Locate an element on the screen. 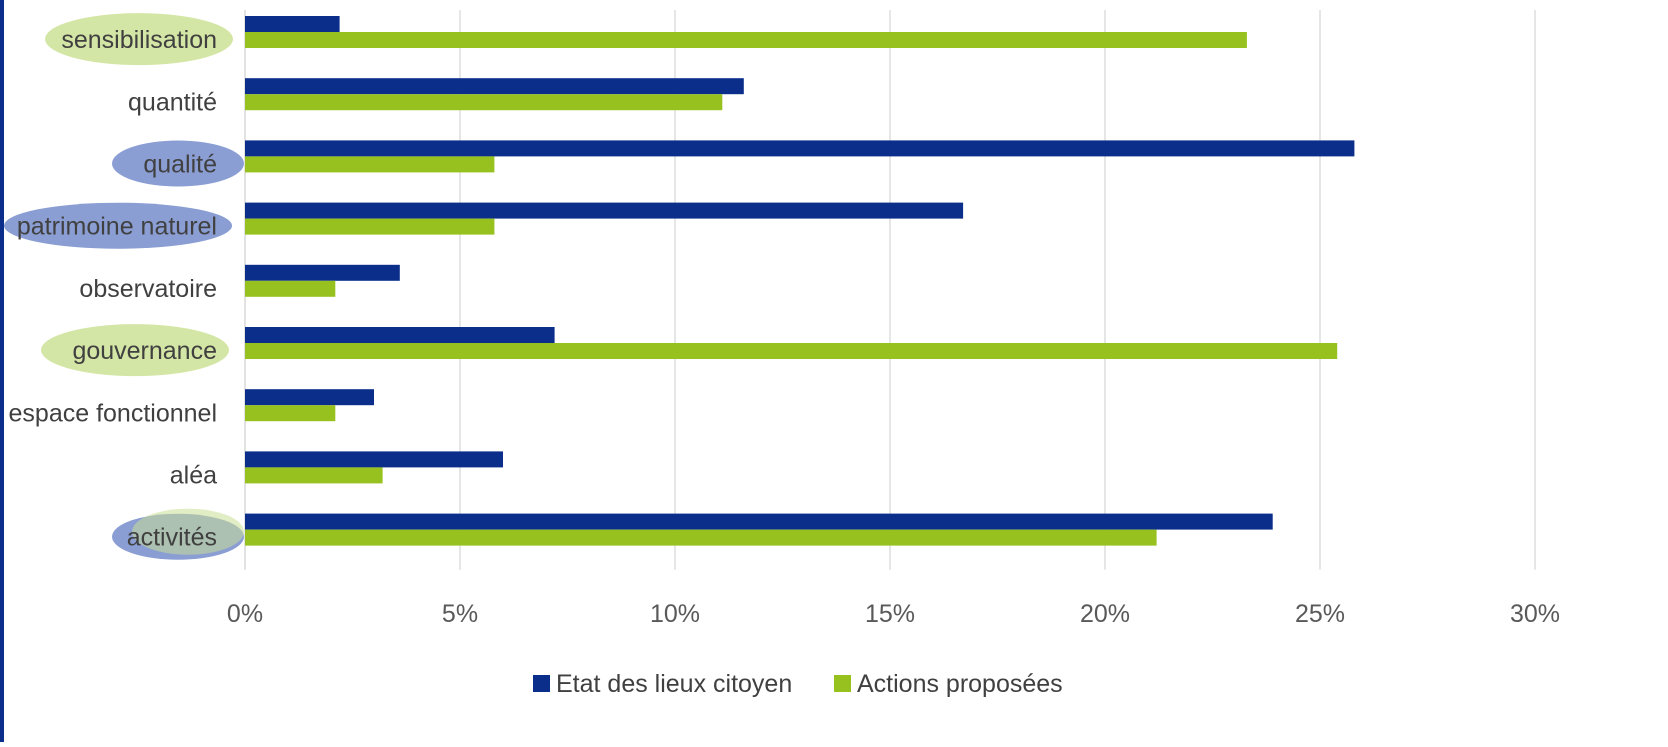  bar-etat-des-lieux-citoyen-patrimoine-naturel is located at coordinates (604, 210).